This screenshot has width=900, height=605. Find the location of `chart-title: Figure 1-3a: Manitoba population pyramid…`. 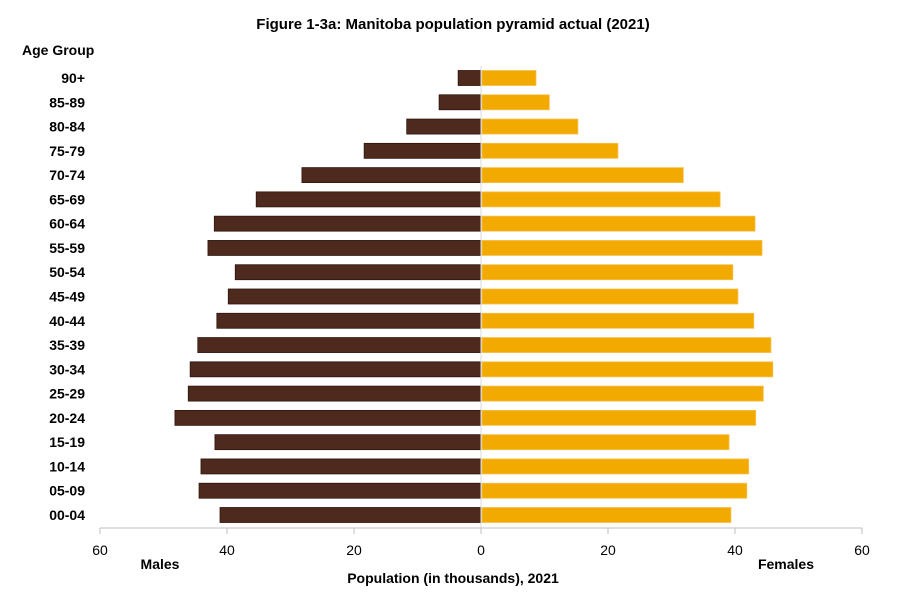

chart-title: Figure 1-3a: Manitoba population pyramid… is located at coordinates (452, 24).